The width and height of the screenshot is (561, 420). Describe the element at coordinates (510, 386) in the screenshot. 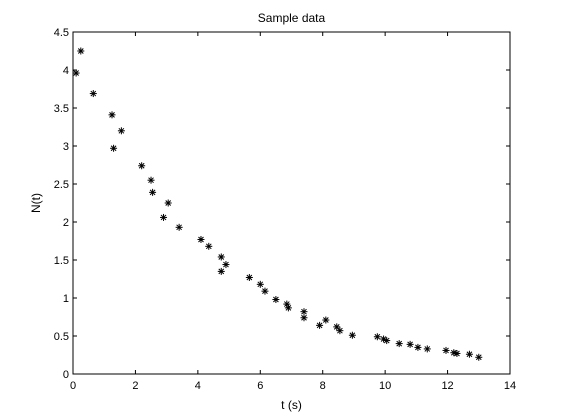

I see `x-tick-label: 14` at that location.